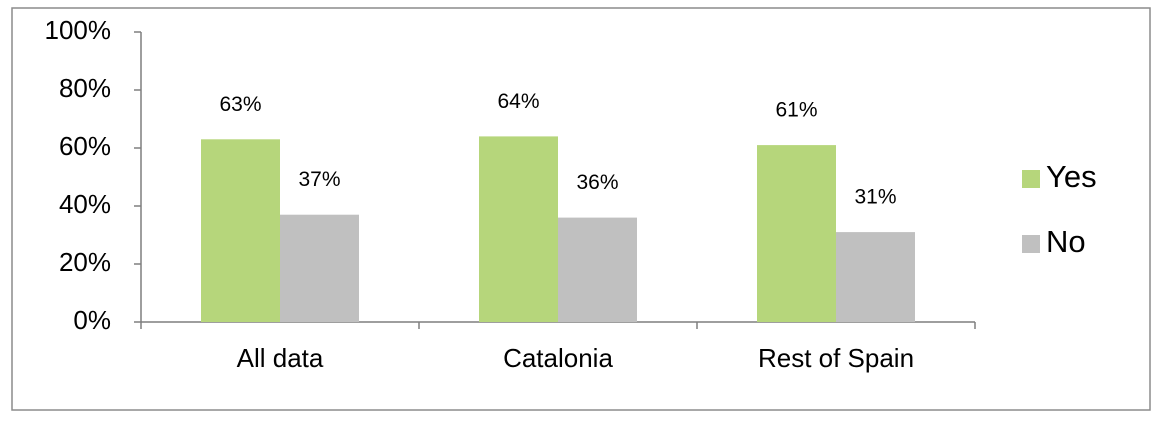 The image size is (1164, 422). Describe the element at coordinates (518, 101) in the screenshot. I see `value-label: 64%` at that location.